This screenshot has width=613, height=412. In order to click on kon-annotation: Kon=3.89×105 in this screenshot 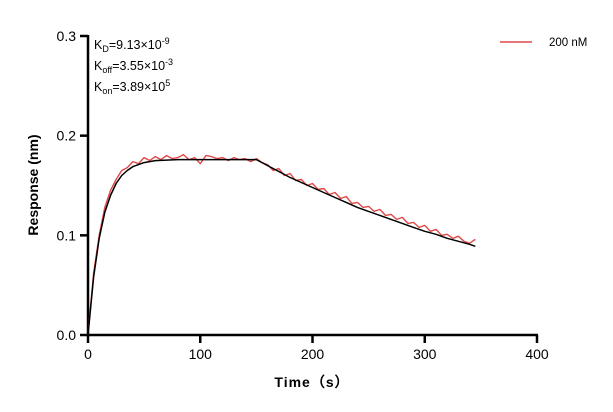, I will do `click(132, 87)`.